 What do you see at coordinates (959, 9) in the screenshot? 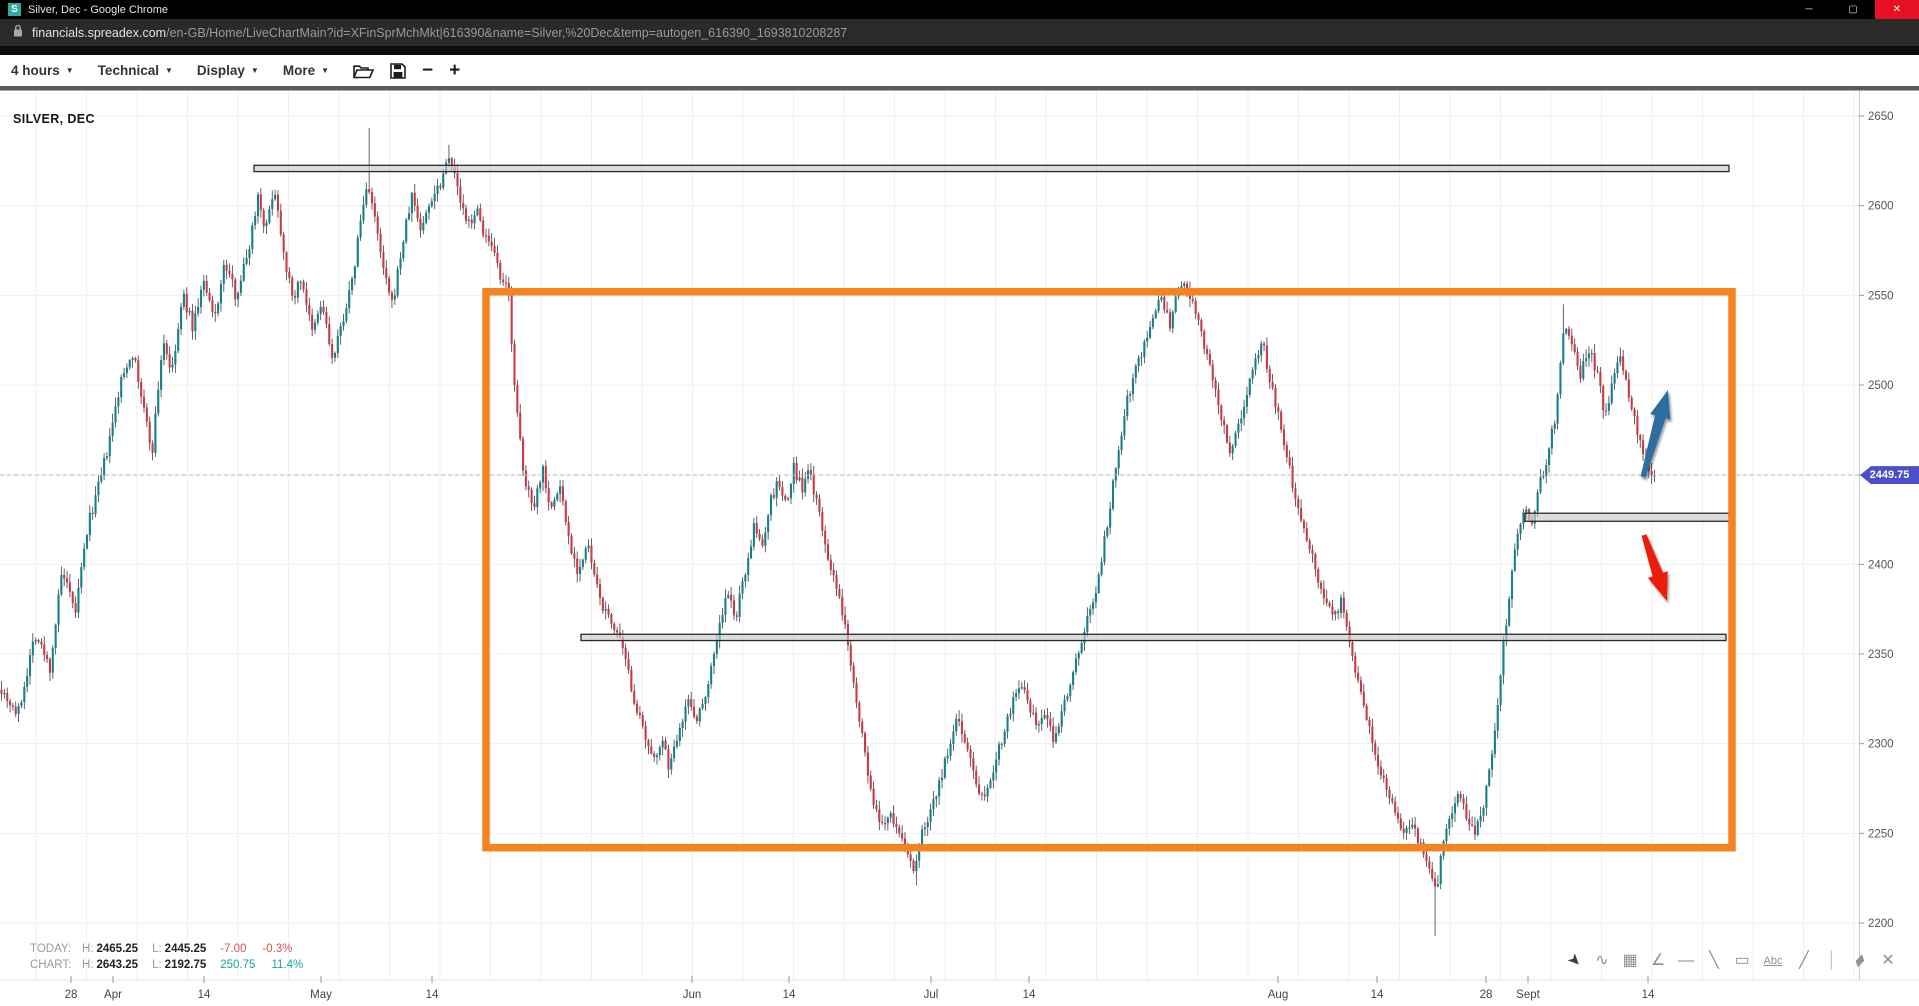
I see `title-bar: S Silver, Dec - Google Chrome ─ ▢ ✕` at bounding box center [959, 9].